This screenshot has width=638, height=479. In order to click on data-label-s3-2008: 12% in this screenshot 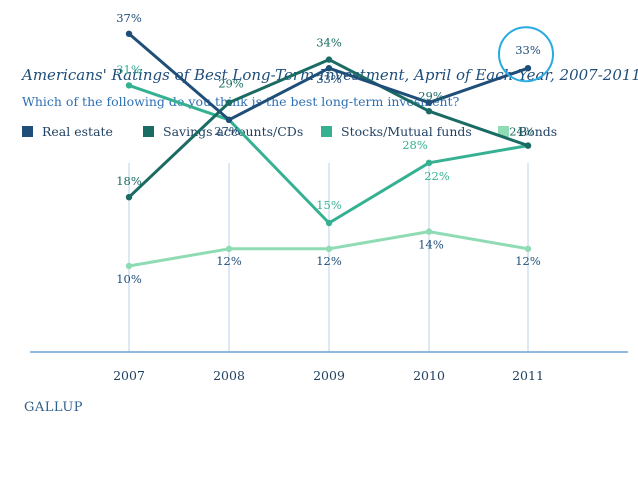, I will do `click(229, 261)`.